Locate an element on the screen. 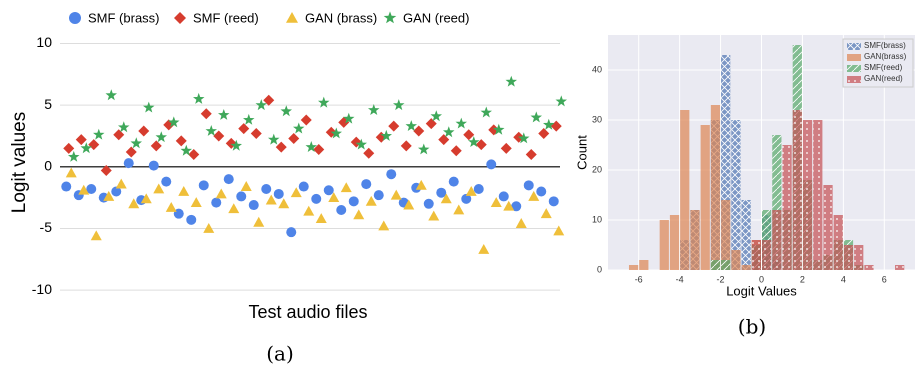  x-axis-label: Test audio files is located at coordinates (307, 312).